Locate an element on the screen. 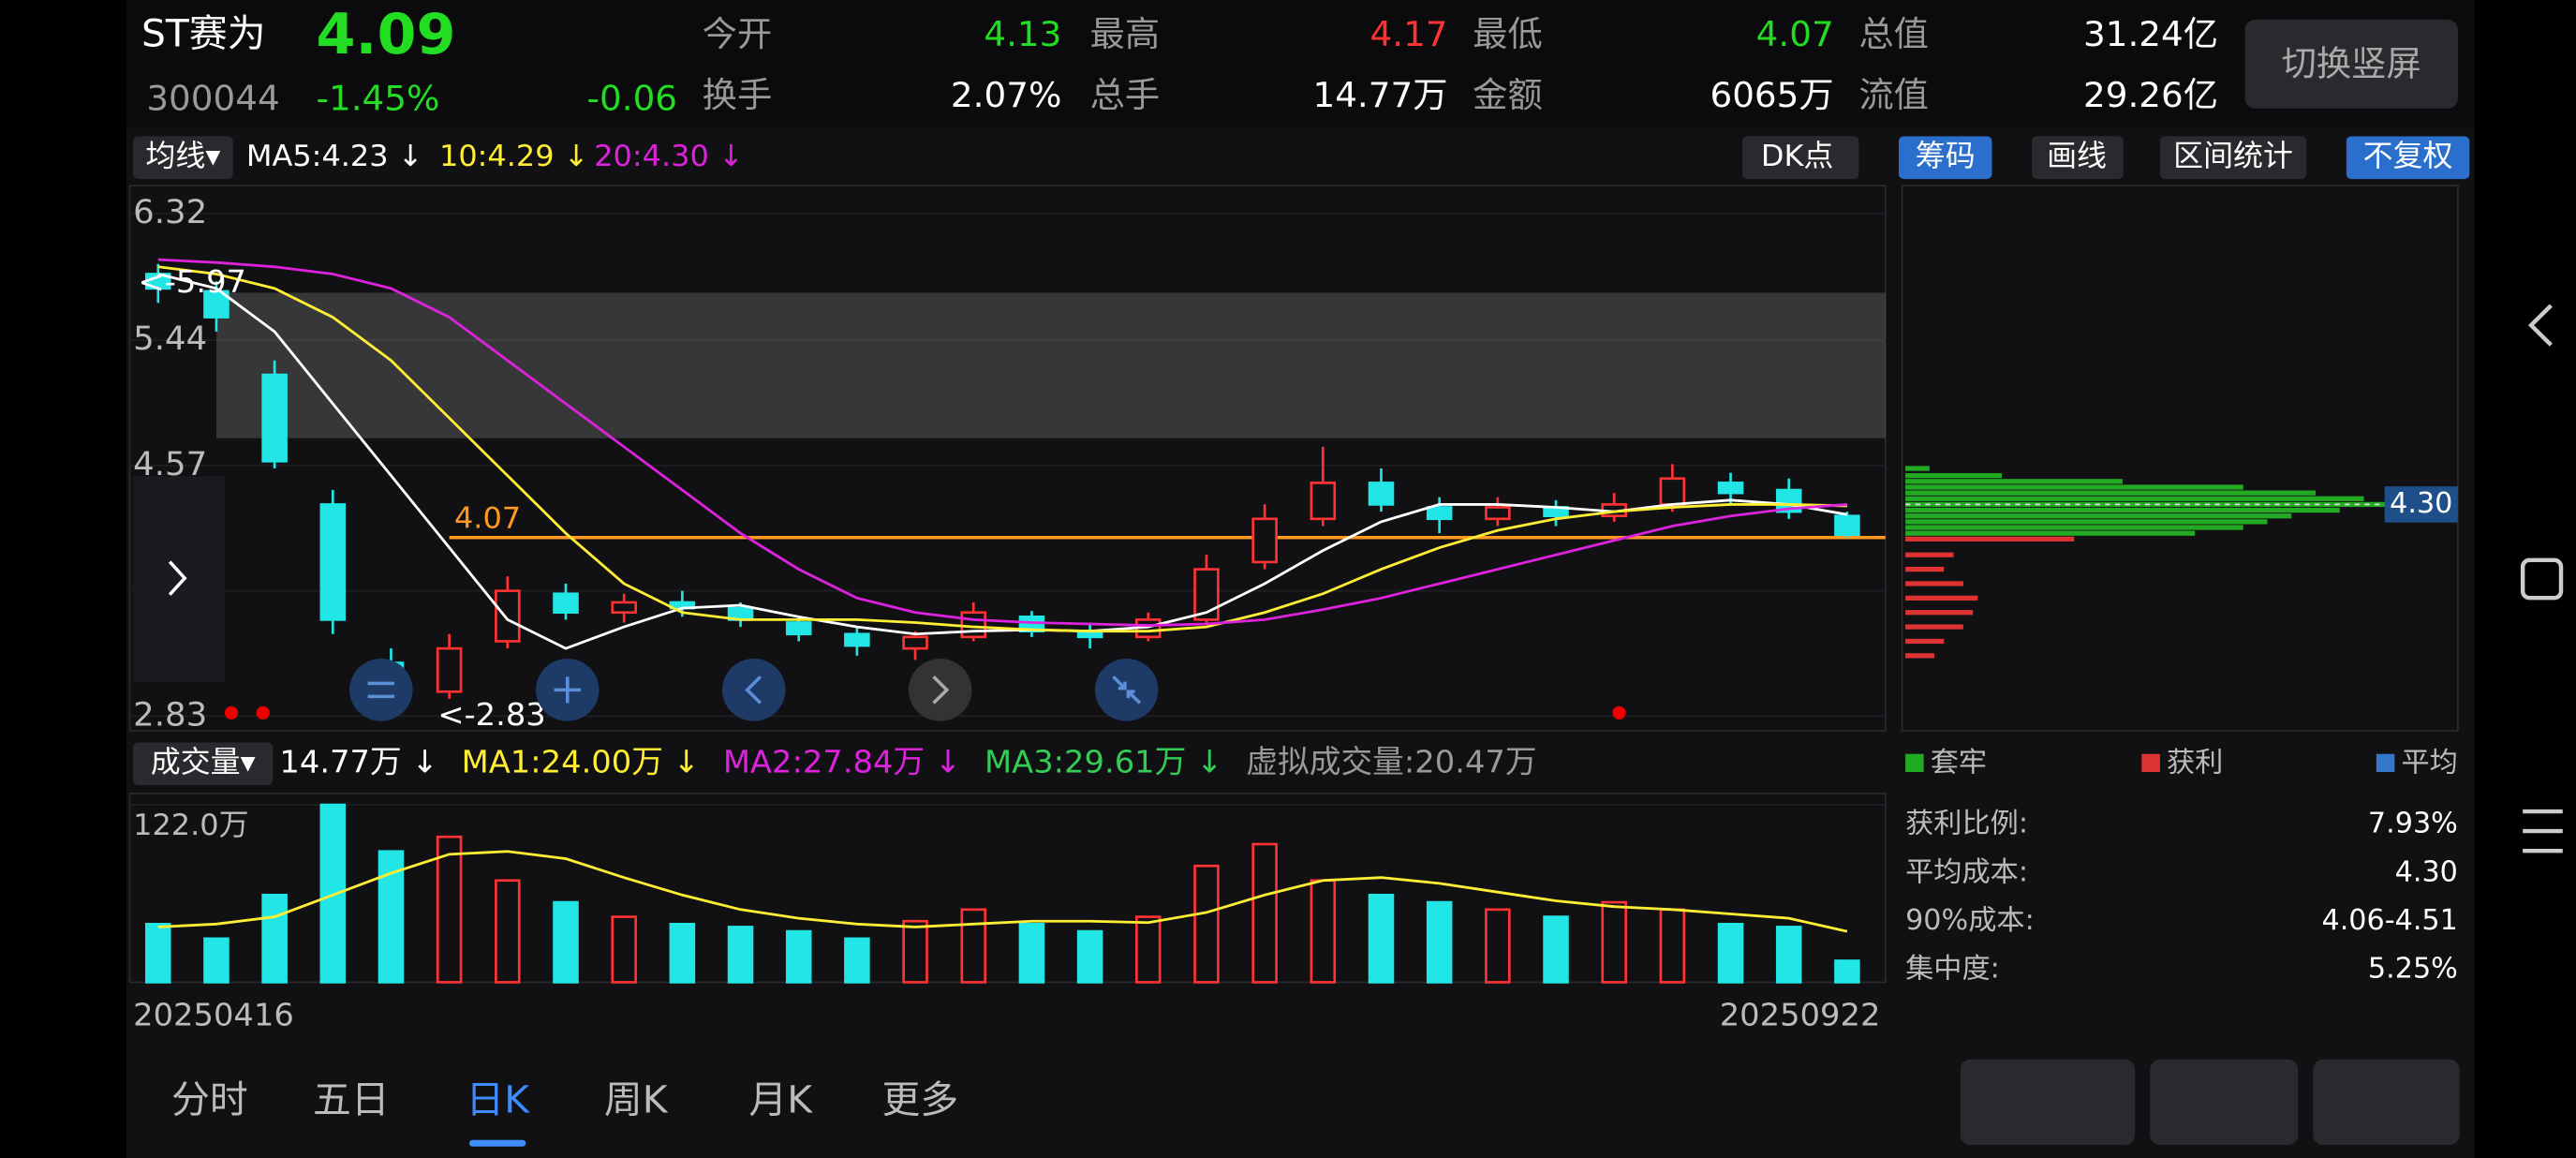  volume-legend: 14.77万 ↓ is located at coordinates (358, 762).